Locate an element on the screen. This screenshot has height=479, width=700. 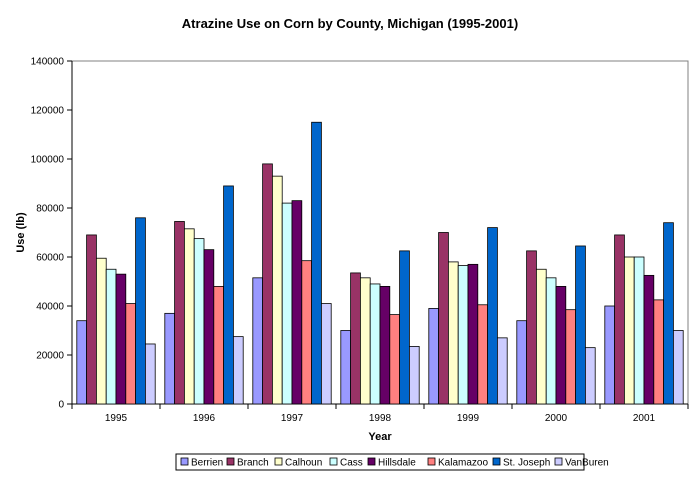
bar-st-joseph-1995 is located at coordinates (140, 311).